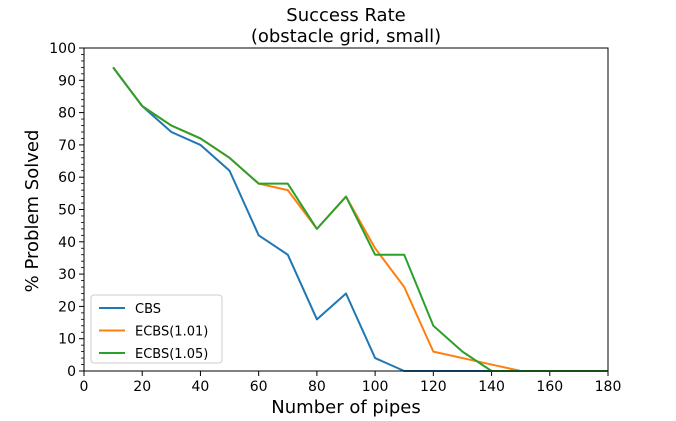 The height and width of the screenshot is (421, 676). Describe the element at coordinates (71, 372) in the screenshot. I see `y-tick-label: 0` at that location.